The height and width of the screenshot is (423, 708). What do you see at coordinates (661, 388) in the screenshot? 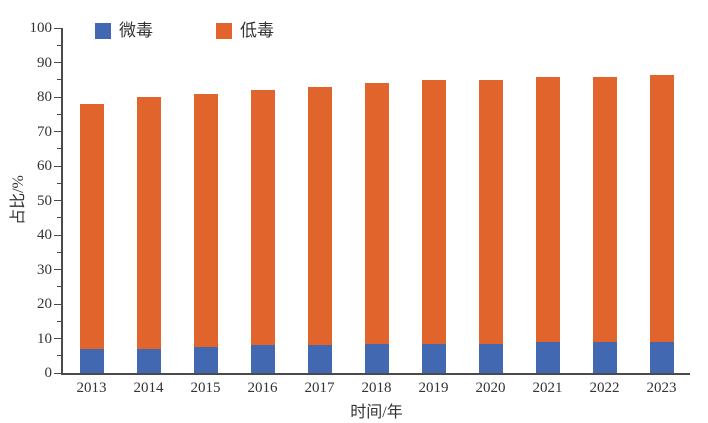
I see `x-tick-label: 2023` at bounding box center [661, 388].